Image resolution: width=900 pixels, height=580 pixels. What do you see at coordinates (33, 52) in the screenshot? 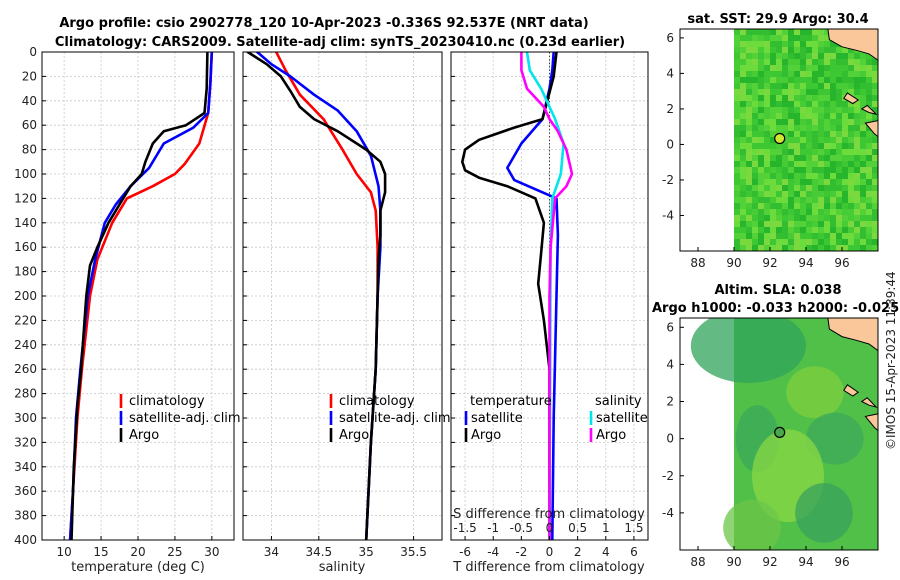
I see `y-tick-label: 0` at bounding box center [33, 52].